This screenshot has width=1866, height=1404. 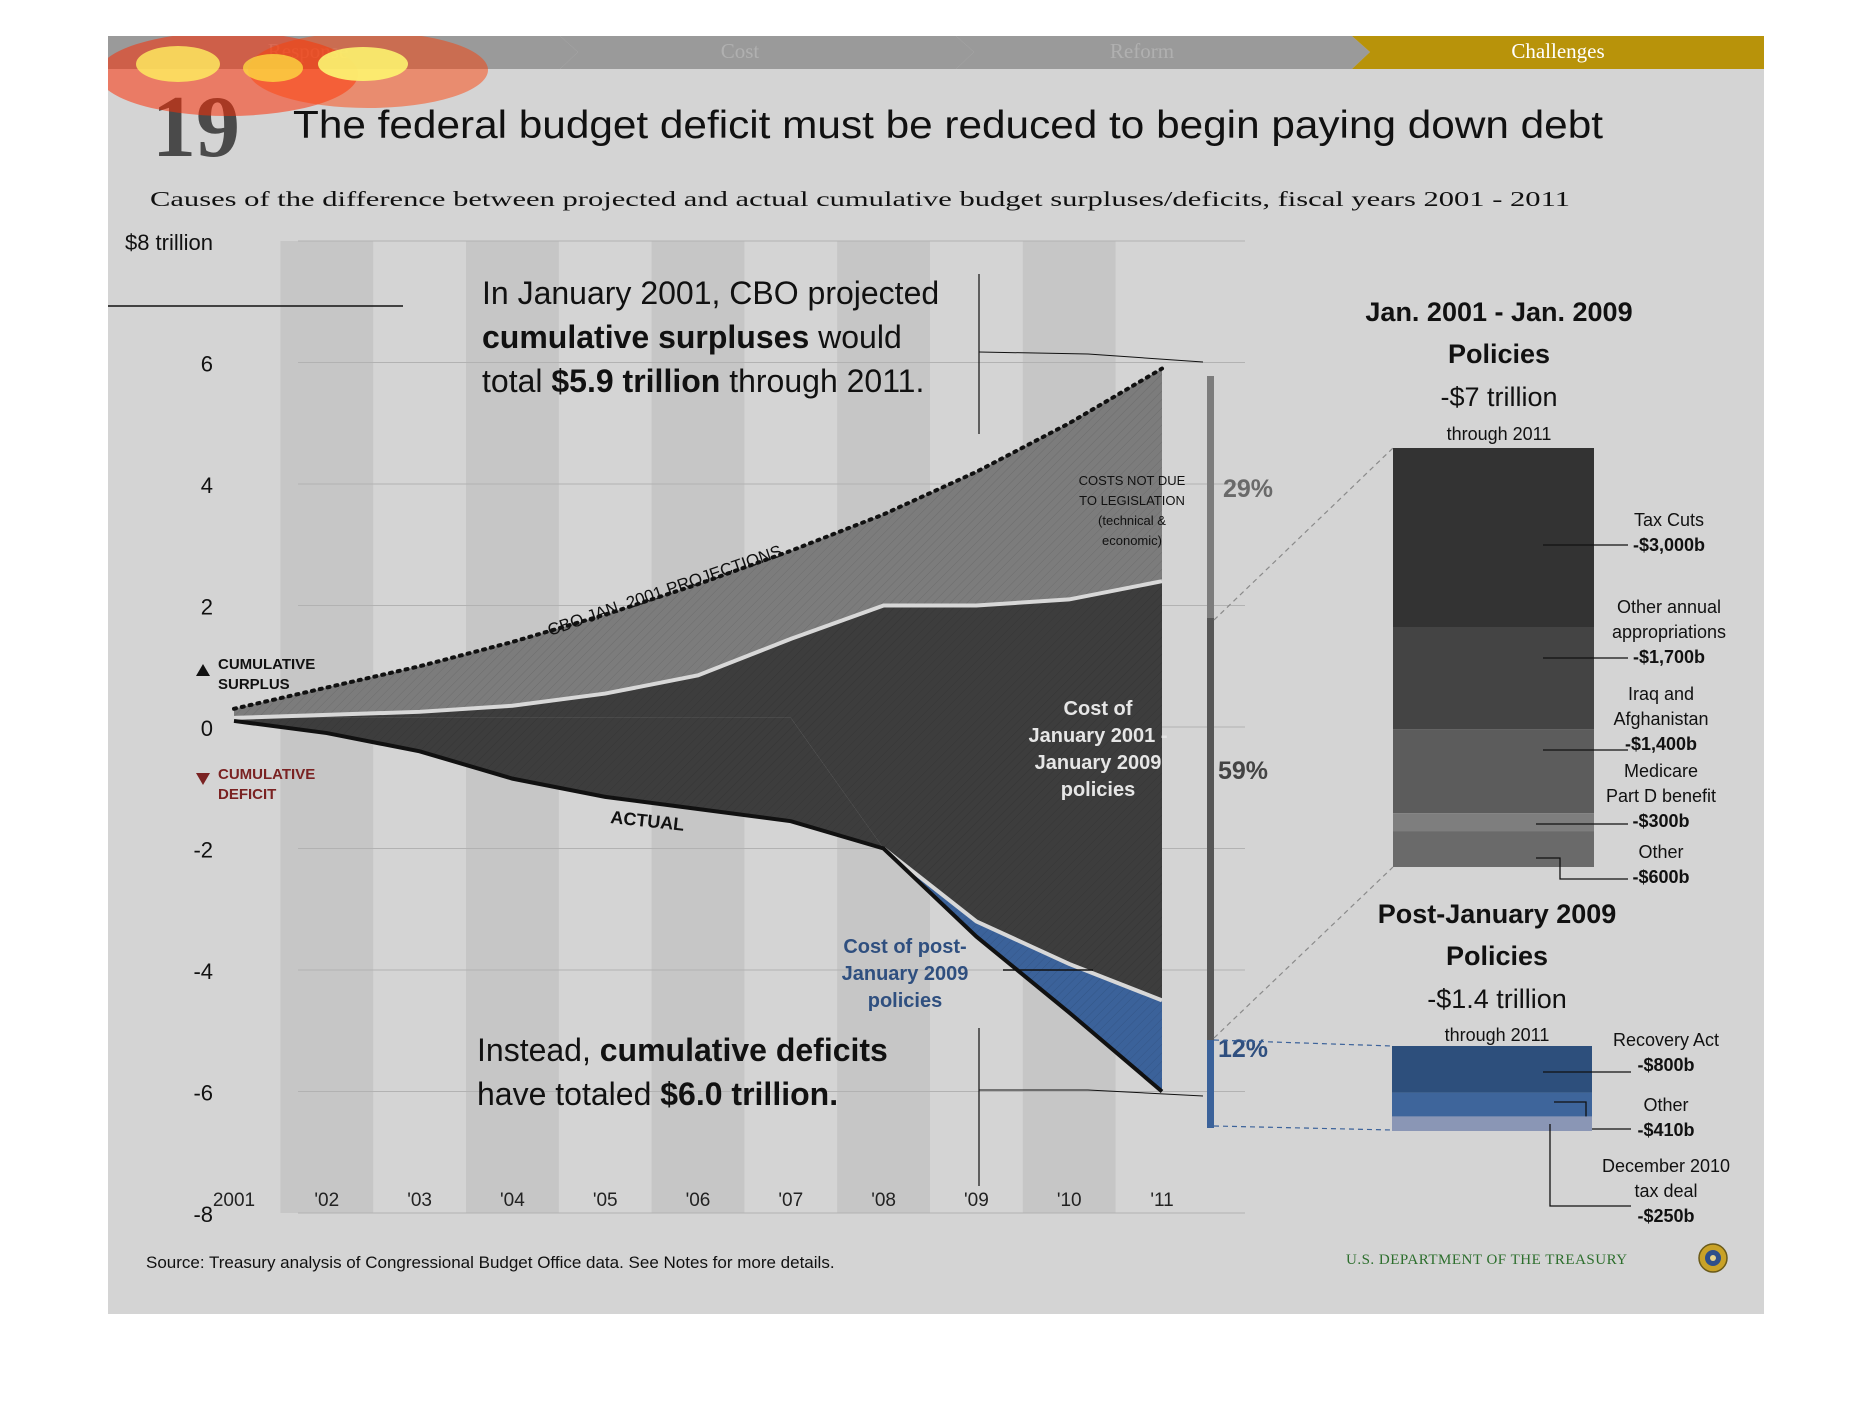 What do you see at coordinates (1661, 694) in the screenshot?
I see `stack-label: Iraq and` at bounding box center [1661, 694].